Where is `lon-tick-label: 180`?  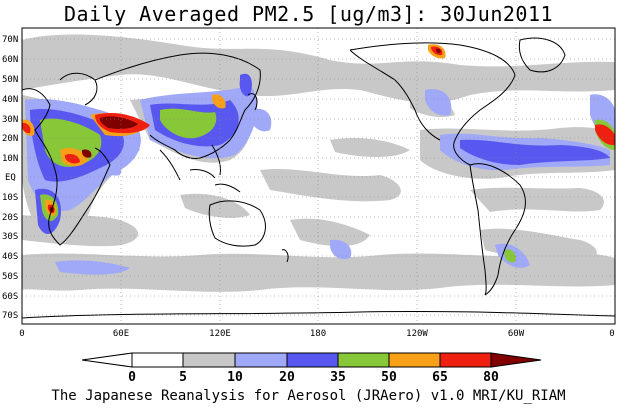
lon-tick-label: 180 is located at coordinates (318, 334).